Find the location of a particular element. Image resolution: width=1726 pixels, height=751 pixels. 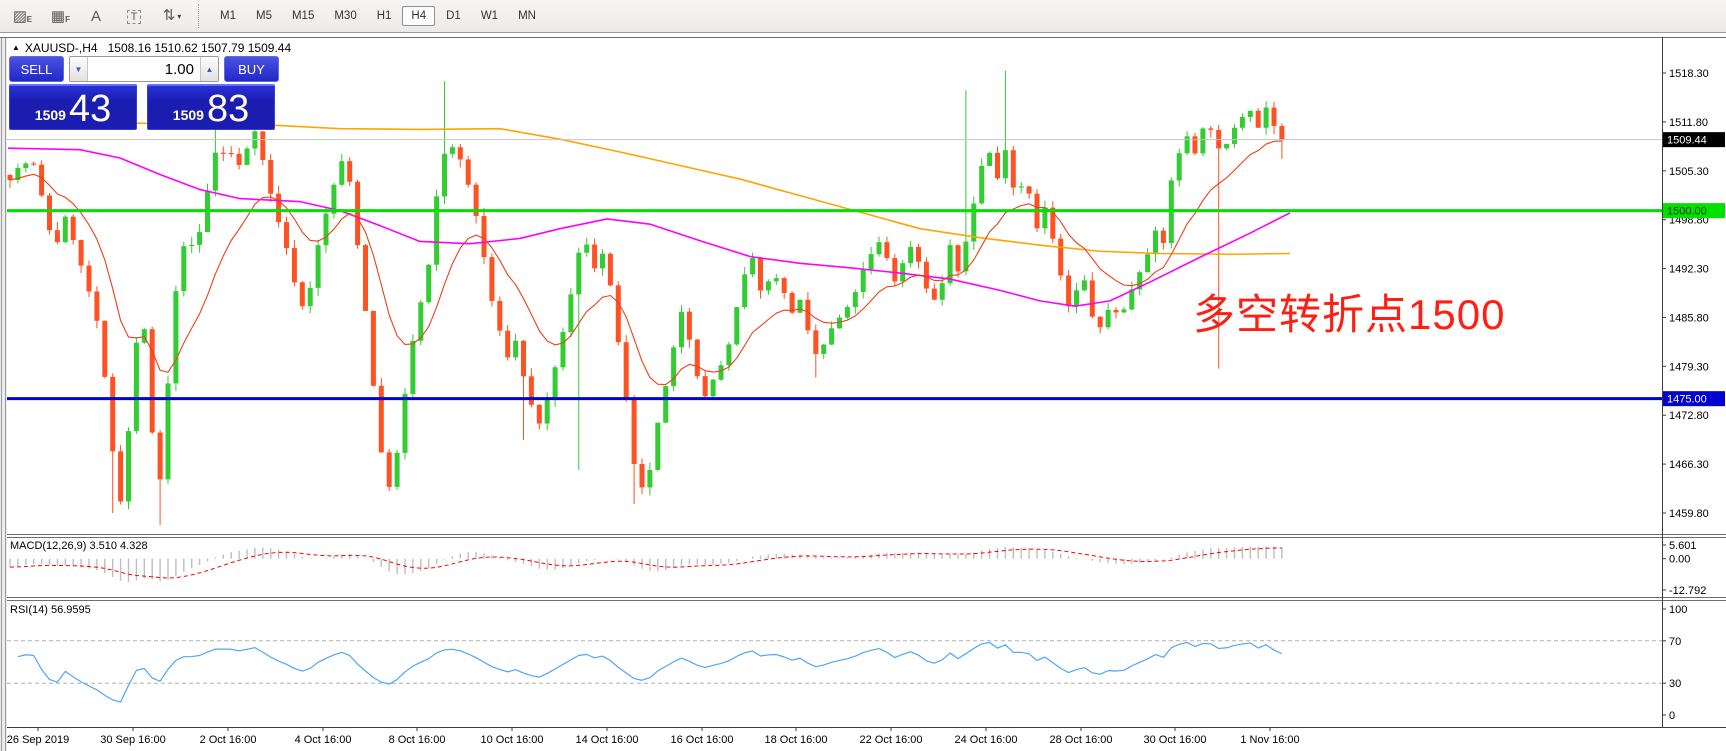

buy-button: BUY is located at coordinates (251, 69).